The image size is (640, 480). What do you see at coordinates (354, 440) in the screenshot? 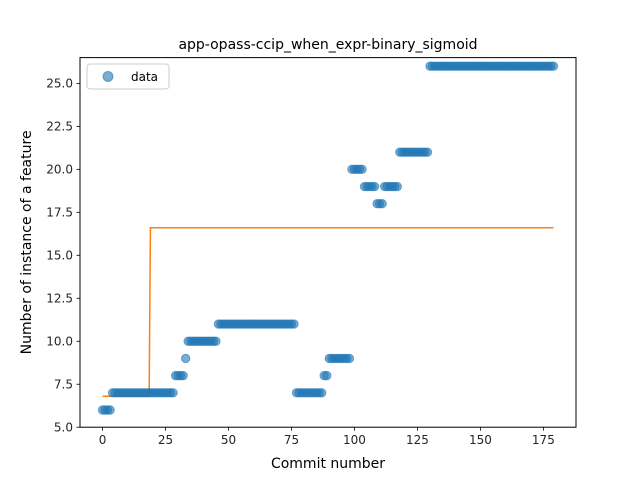
I see `x-tick-label: 100` at bounding box center [354, 440].